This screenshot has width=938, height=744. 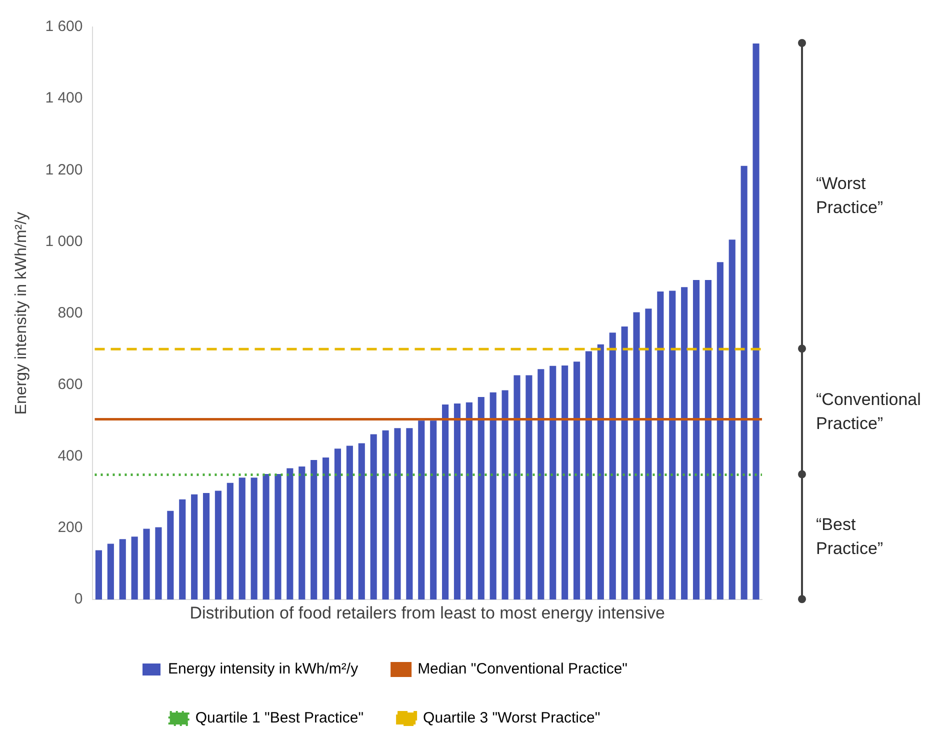 What do you see at coordinates (78, 599) in the screenshot?
I see `y-tick-label: 0` at bounding box center [78, 599].